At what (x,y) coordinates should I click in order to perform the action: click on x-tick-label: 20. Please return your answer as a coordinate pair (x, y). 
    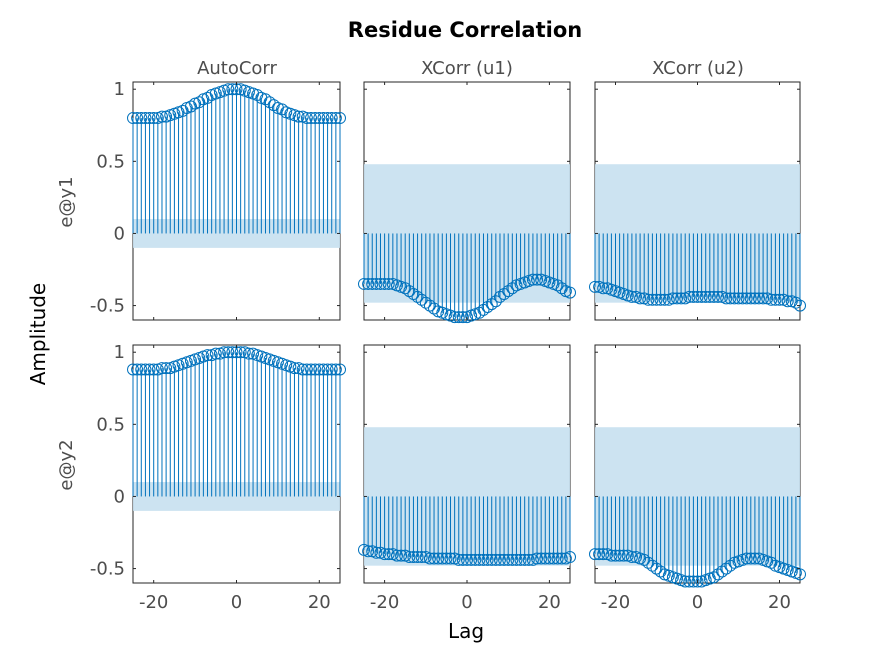
    Looking at the image, I should click on (779, 602).